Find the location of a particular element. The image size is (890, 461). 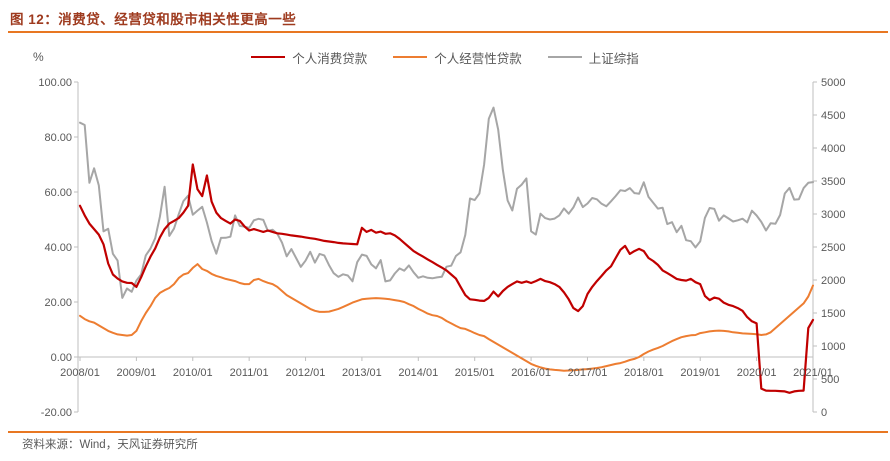

legend-item-business-loan: 个人经营性贷款 is located at coordinates (457, 57).